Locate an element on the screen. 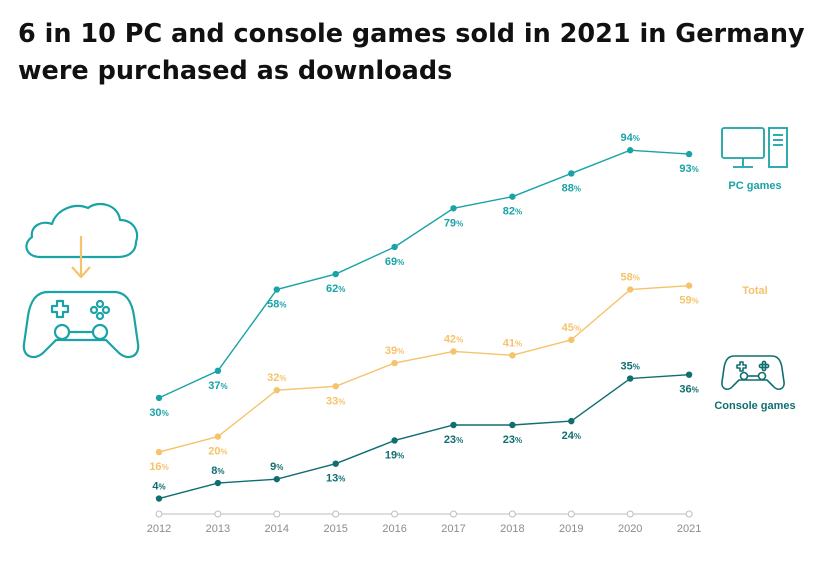 This screenshot has width=821, height=578. data-label-total: 59% is located at coordinates (688, 301).